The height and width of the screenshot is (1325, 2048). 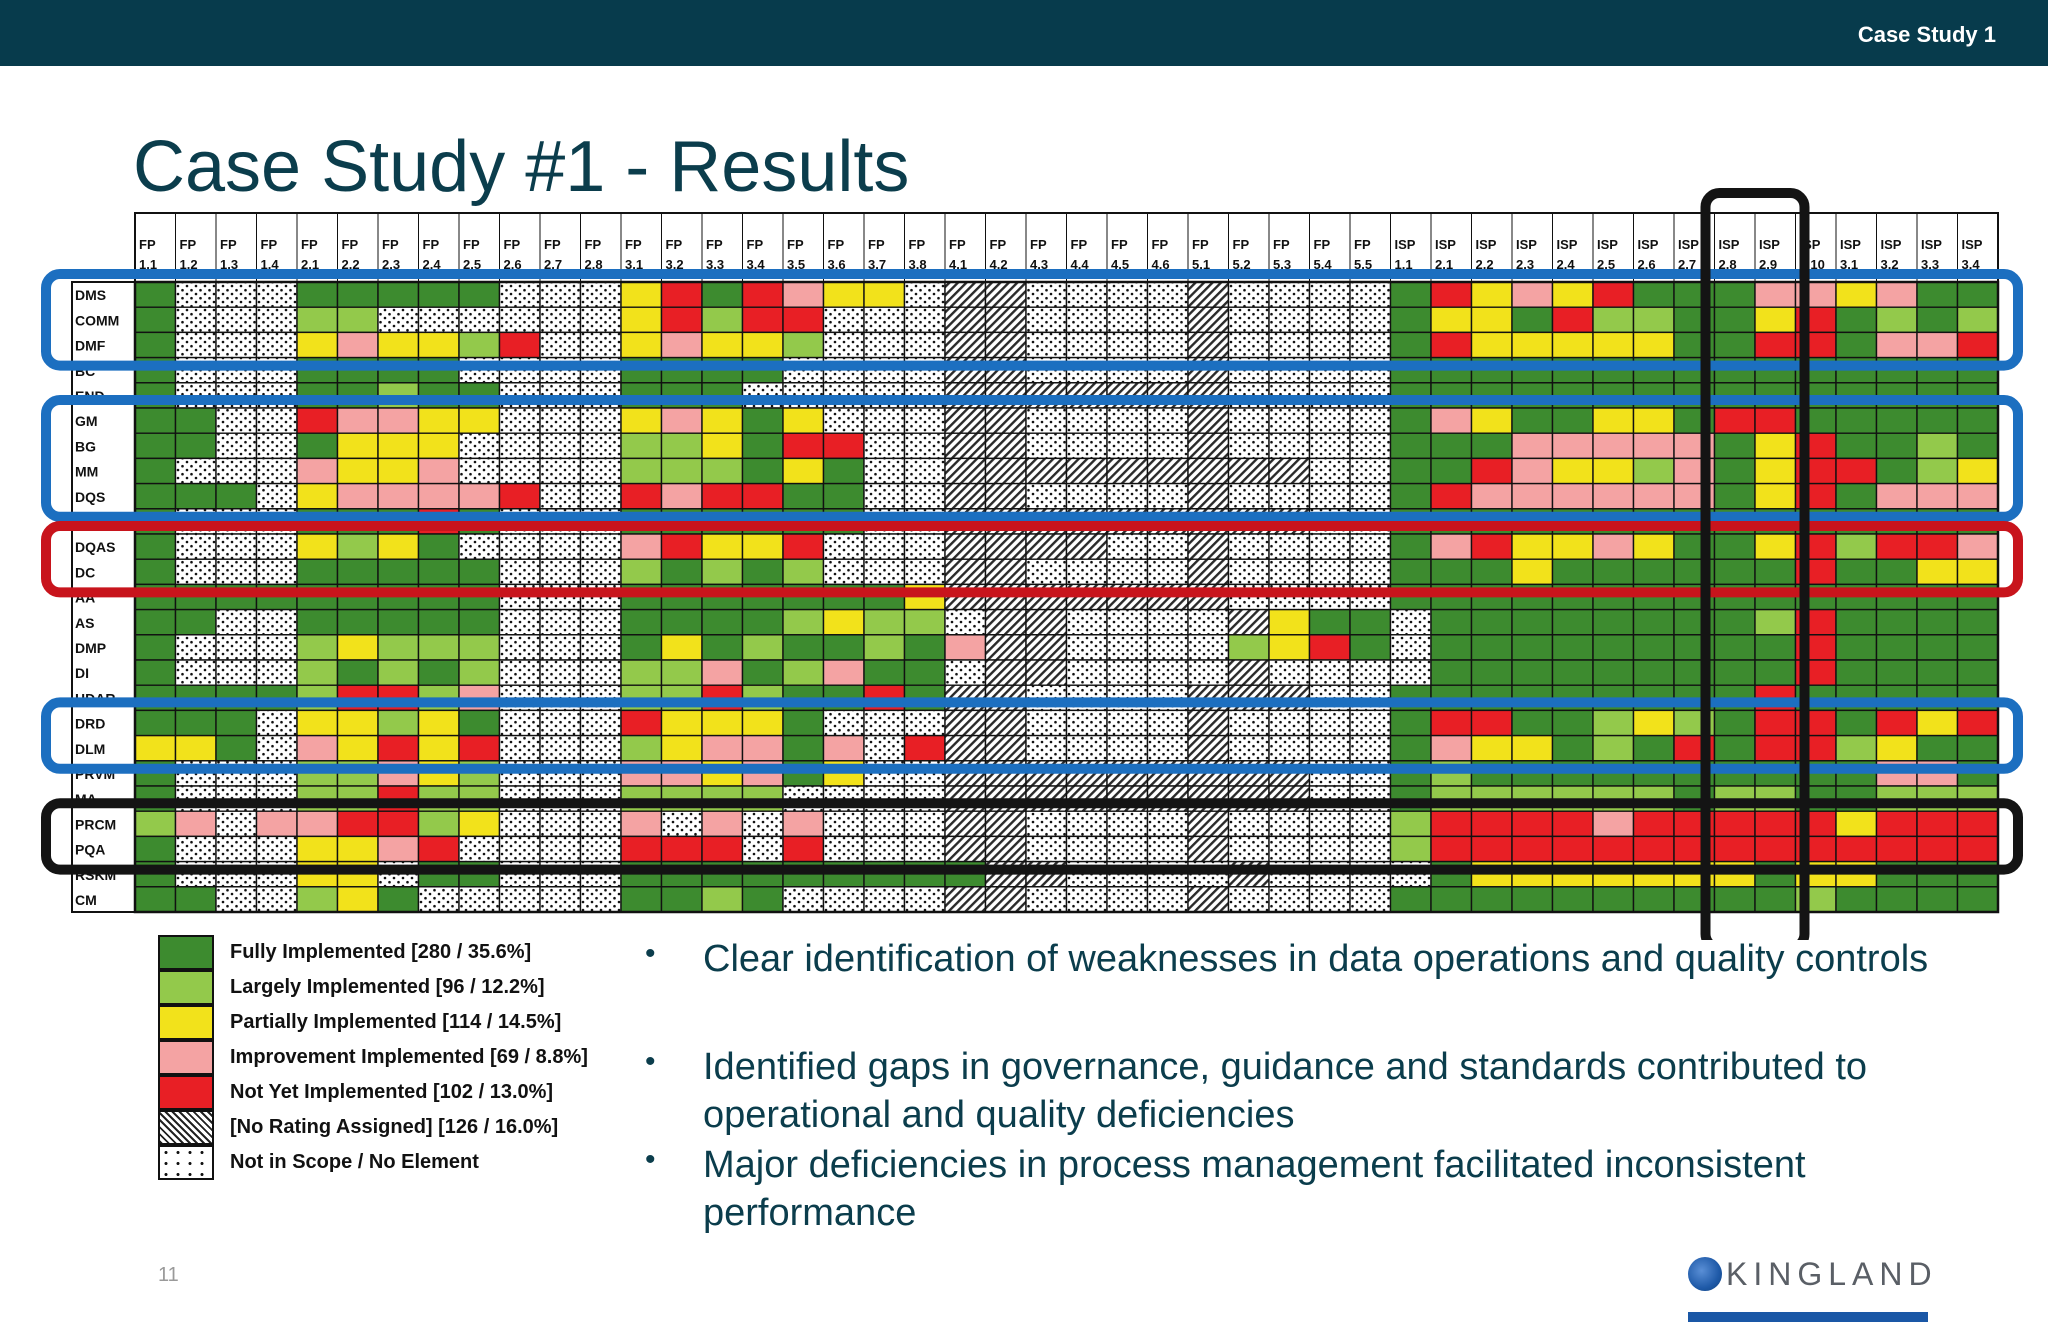 I want to click on kingland-logo: KINGLAND, so click(x=1810, y=1289).